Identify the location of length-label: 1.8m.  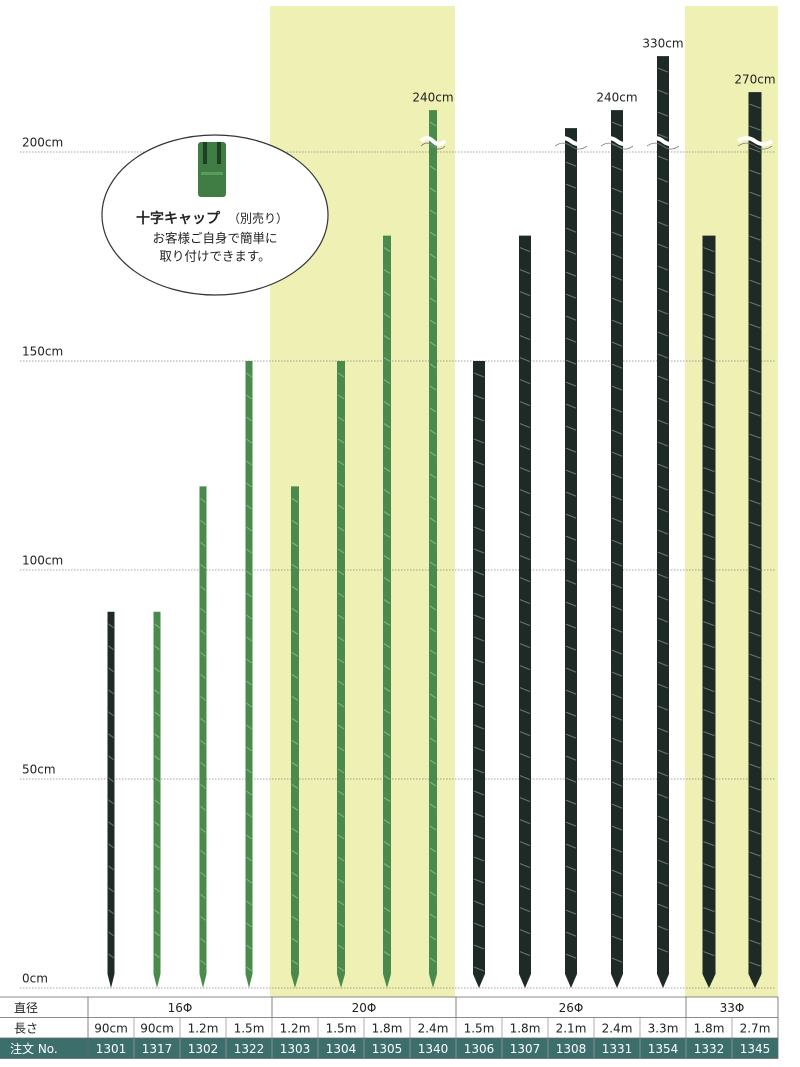
(387, 1028).